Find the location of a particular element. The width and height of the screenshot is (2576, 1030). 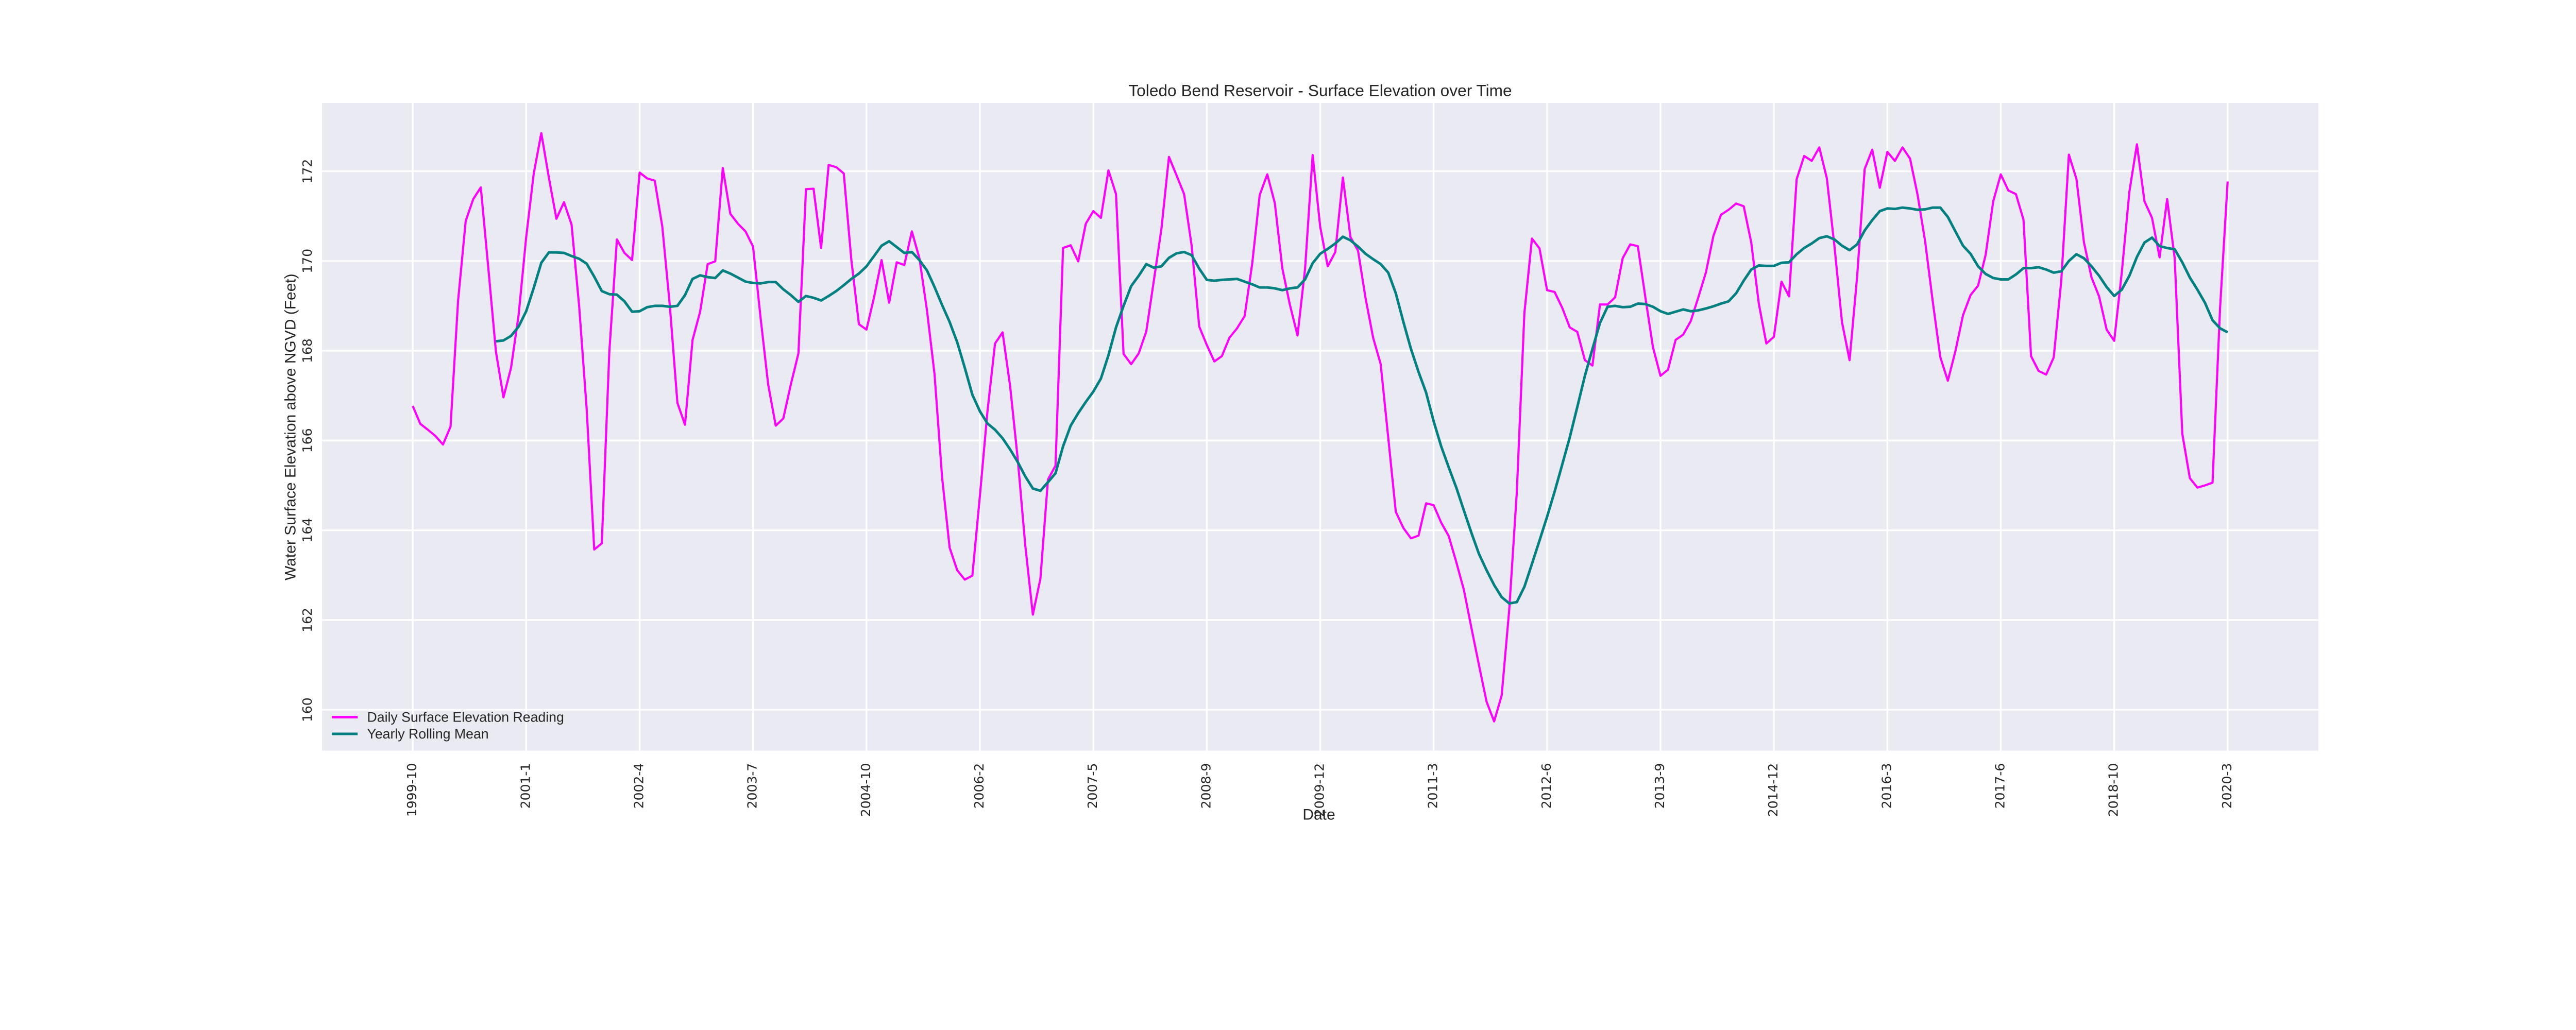

y-tick-label: 162 is located at coordinates (307, 620).